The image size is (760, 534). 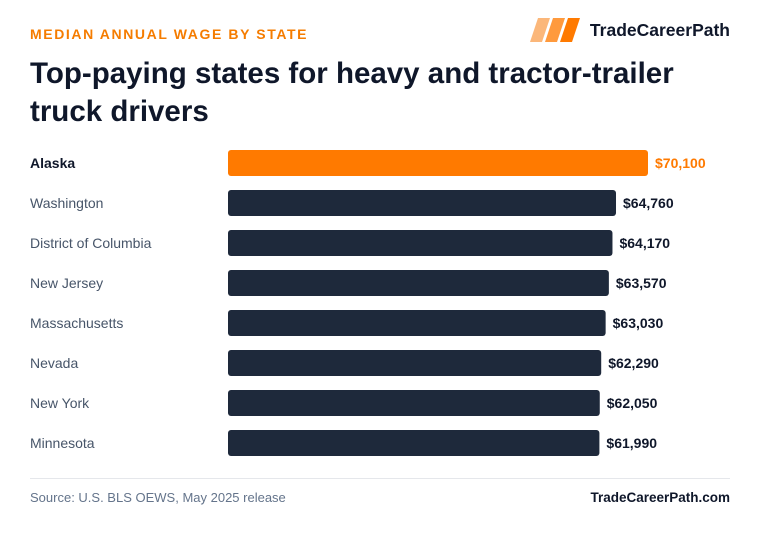 I want to click on category-label: Washington, so click(x=66, y=203).